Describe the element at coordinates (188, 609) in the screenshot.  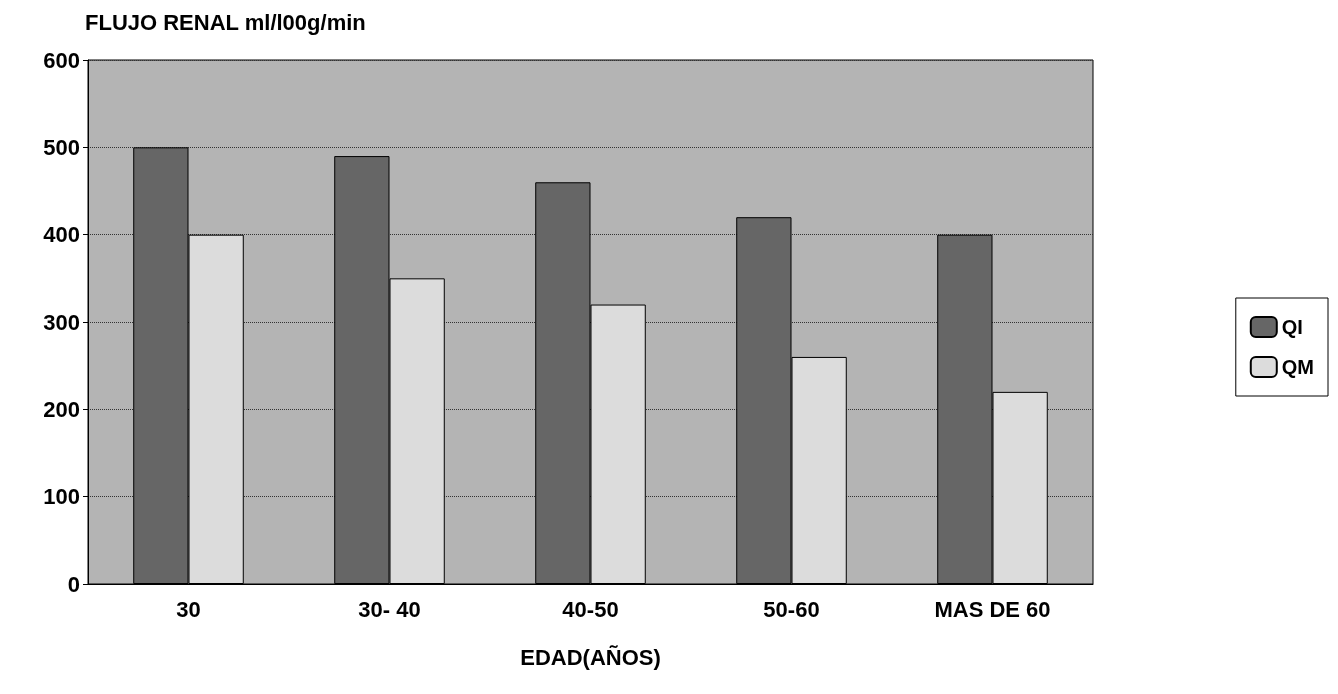
I see `x-tick-label: 30` at that location.